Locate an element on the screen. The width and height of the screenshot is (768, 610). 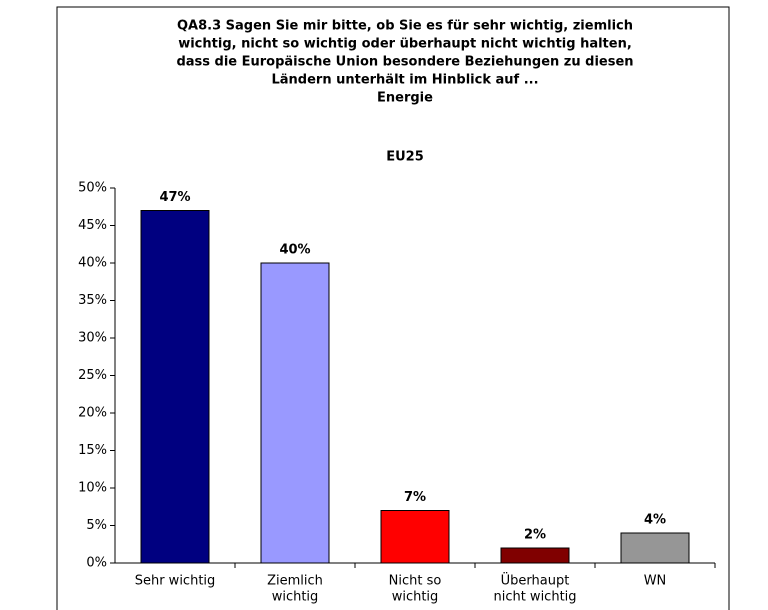
x-tick-label: Nicht so is located at coordinates (415, 581).